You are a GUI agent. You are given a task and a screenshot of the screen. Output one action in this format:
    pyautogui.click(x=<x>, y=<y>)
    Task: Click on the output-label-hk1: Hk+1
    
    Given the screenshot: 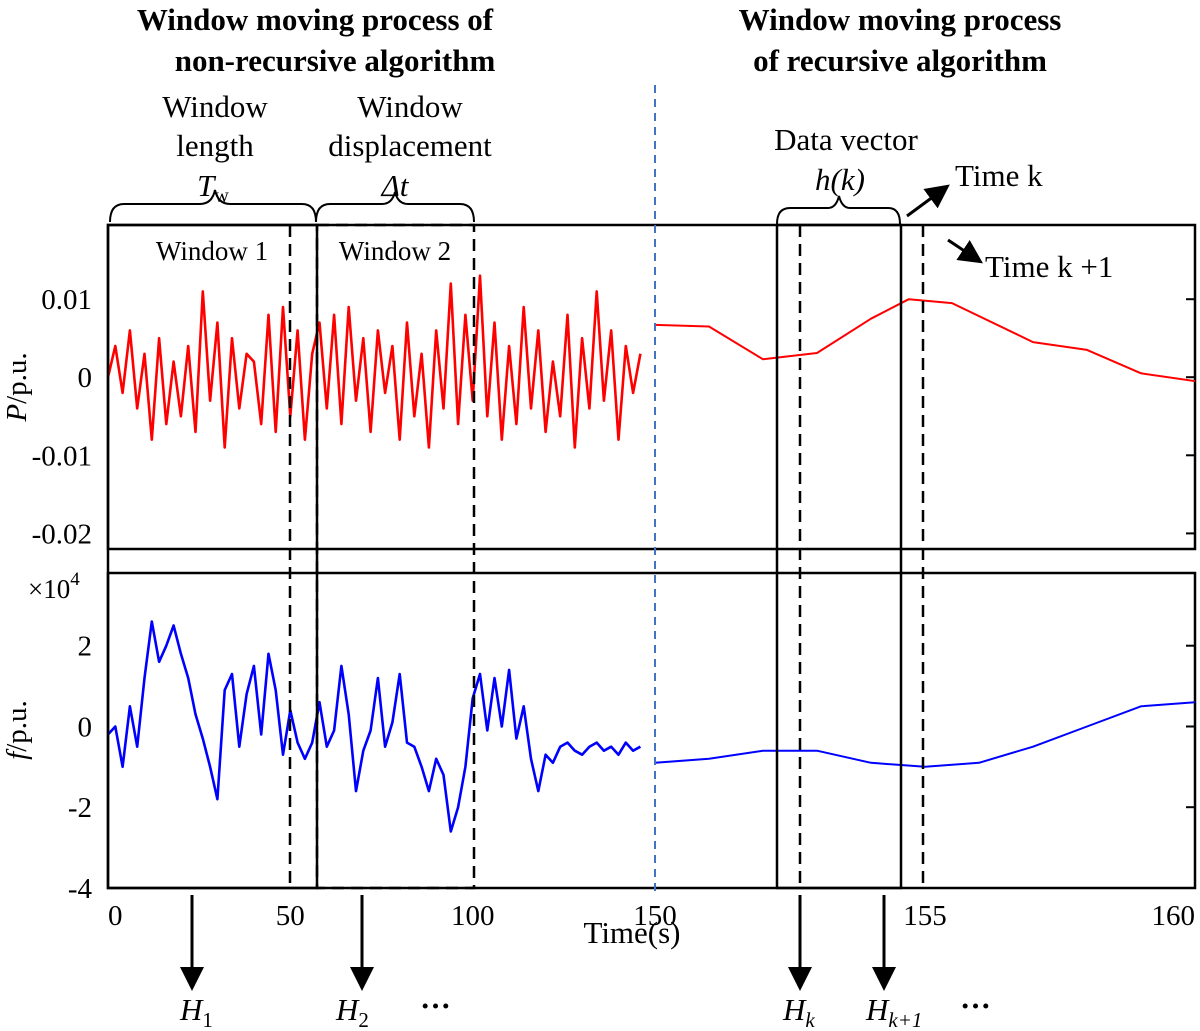 What is the action you would take?
    pyautogui.click(x=893, y=1011)
    